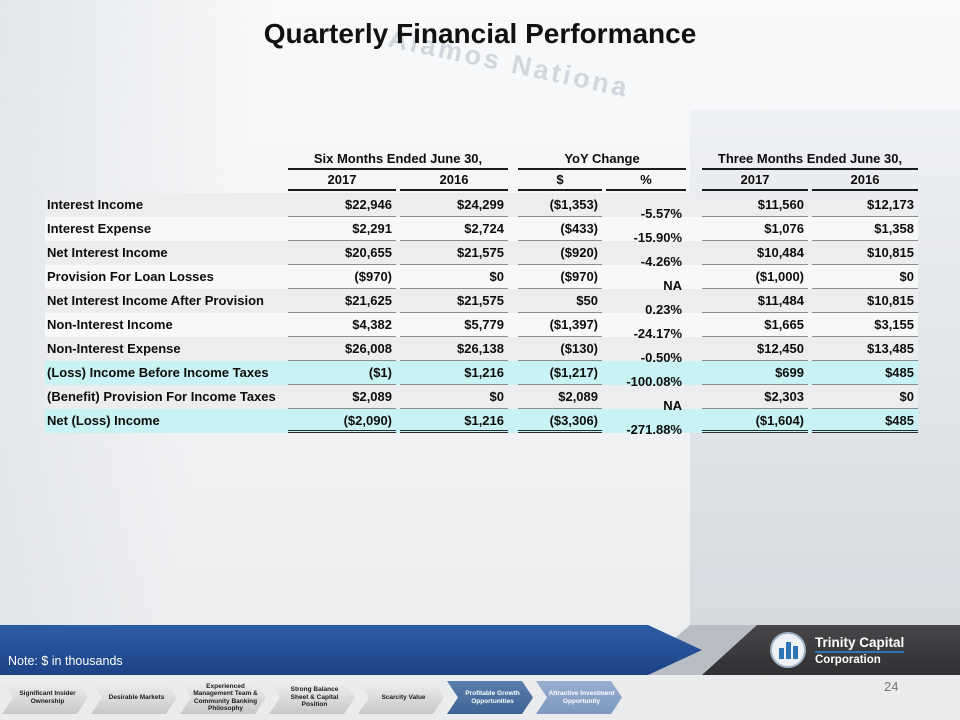  Describe the element at coordinates (342, 253) in the screenshot. I see `cell-six-2017: $20,655` at that location.